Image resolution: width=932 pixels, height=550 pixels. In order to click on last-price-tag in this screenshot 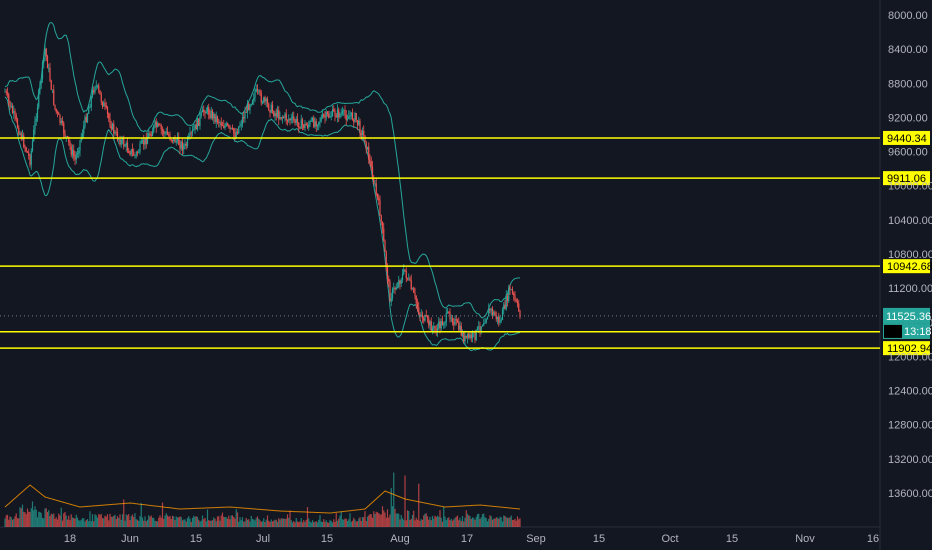, I will do `click(906, 315)`.